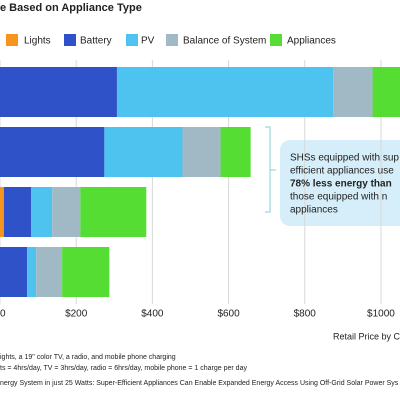 Image resolution: width=400 pixels, height=400 pixels. What do you see at coordinates (270, 169) in the screenshot?
I see `bracket` at bounding box center [270, 169].